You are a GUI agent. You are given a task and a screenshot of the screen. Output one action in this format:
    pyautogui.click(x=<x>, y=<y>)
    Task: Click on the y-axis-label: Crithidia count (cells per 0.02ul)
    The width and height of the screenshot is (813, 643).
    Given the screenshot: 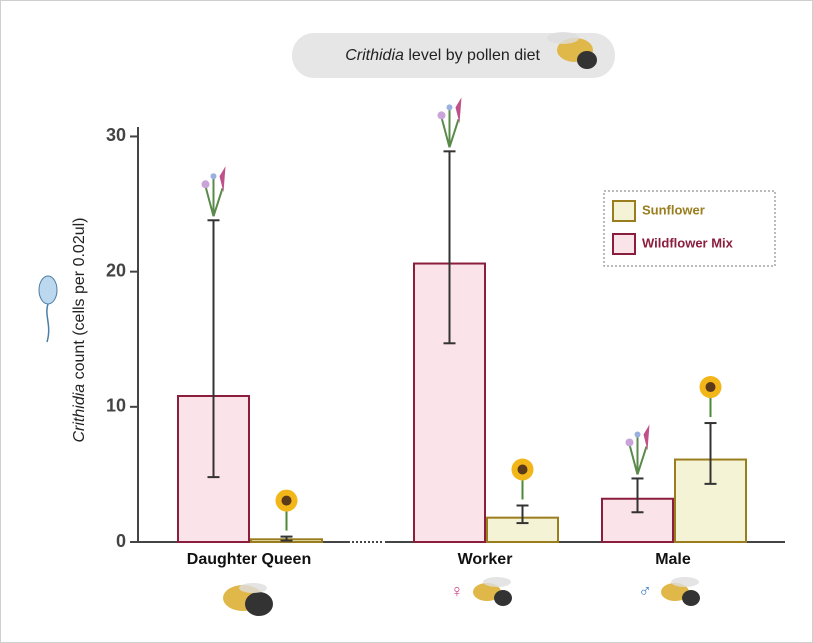 What is the action you would take?
    pyautogui.click(x=79, y=330)
    